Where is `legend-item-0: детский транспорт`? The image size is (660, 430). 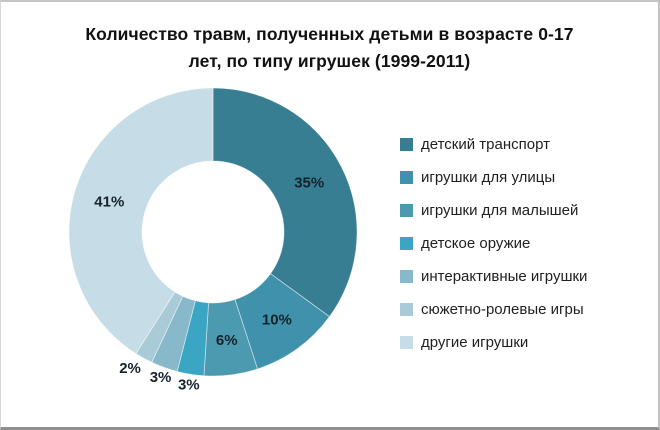 legend-item-0: детский транспорт is located at coordinates (493, 144).